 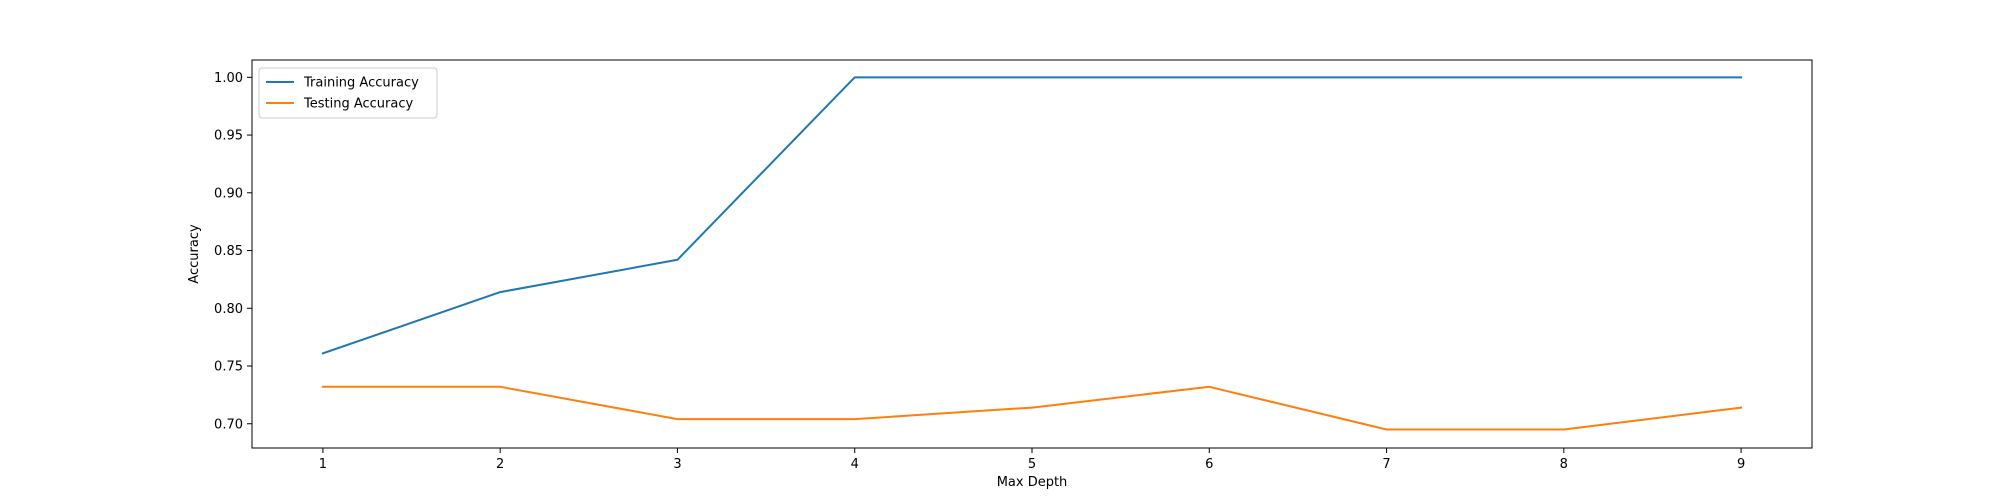 What do you see at coordinates (1032, 482) in the screenshot?
I see `x-axis-title: Max Depth` at bounding box center [1032, 482].